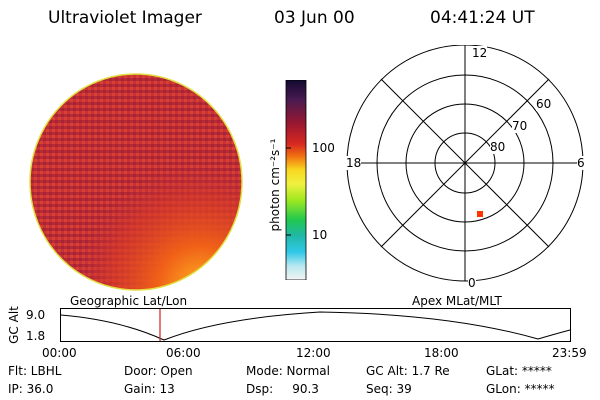 The height and width of the screenshot is (400, 600). Describe the element at coordinates (158, 371) in the screenshot. I see `door-label: Door: Open` at that location.